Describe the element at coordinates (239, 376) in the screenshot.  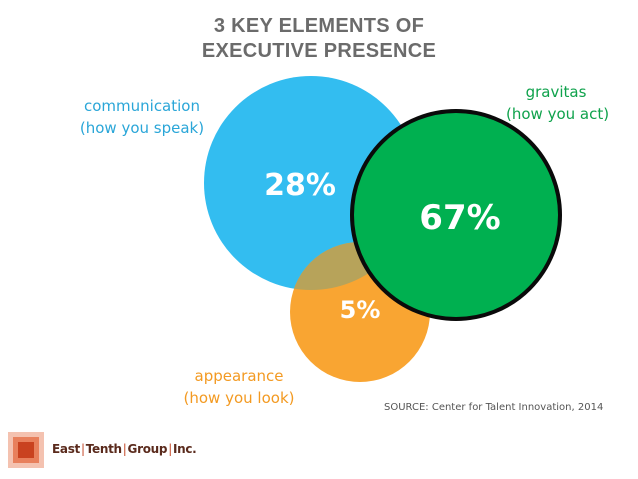
I see `appearance-name: appearance` at that location.